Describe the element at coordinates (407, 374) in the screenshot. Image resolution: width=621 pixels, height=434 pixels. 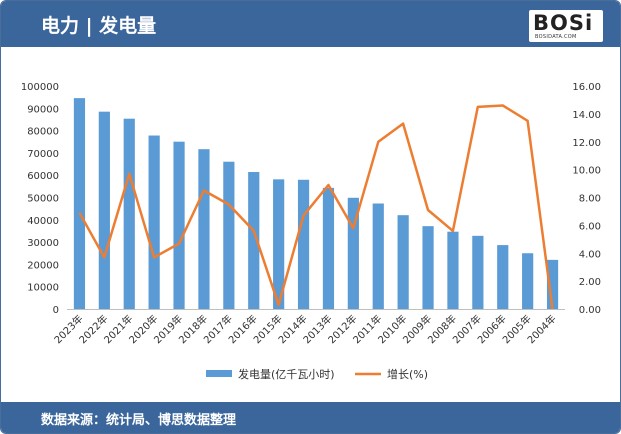
I see `legend-line-label: 增长(%)` at that location.